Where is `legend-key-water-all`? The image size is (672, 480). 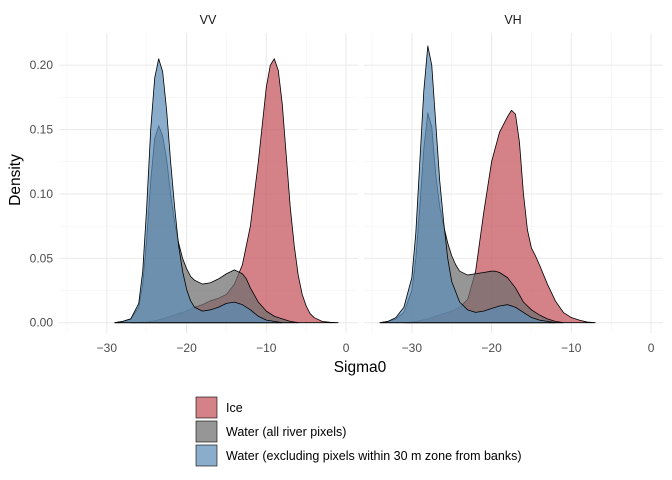 legend-key-water-all is located at coordinates (206, 431).